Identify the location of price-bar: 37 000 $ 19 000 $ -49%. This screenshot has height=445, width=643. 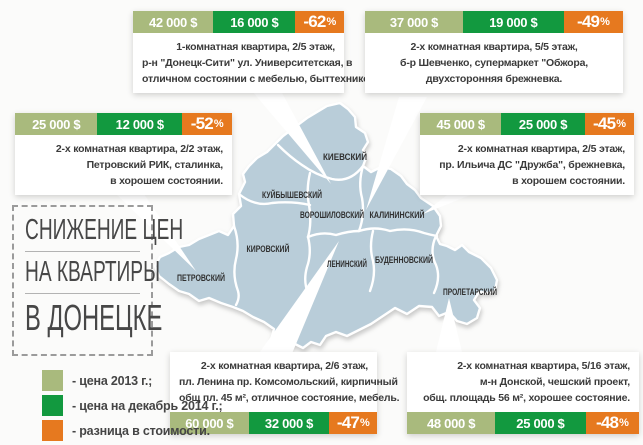
(494, 22).